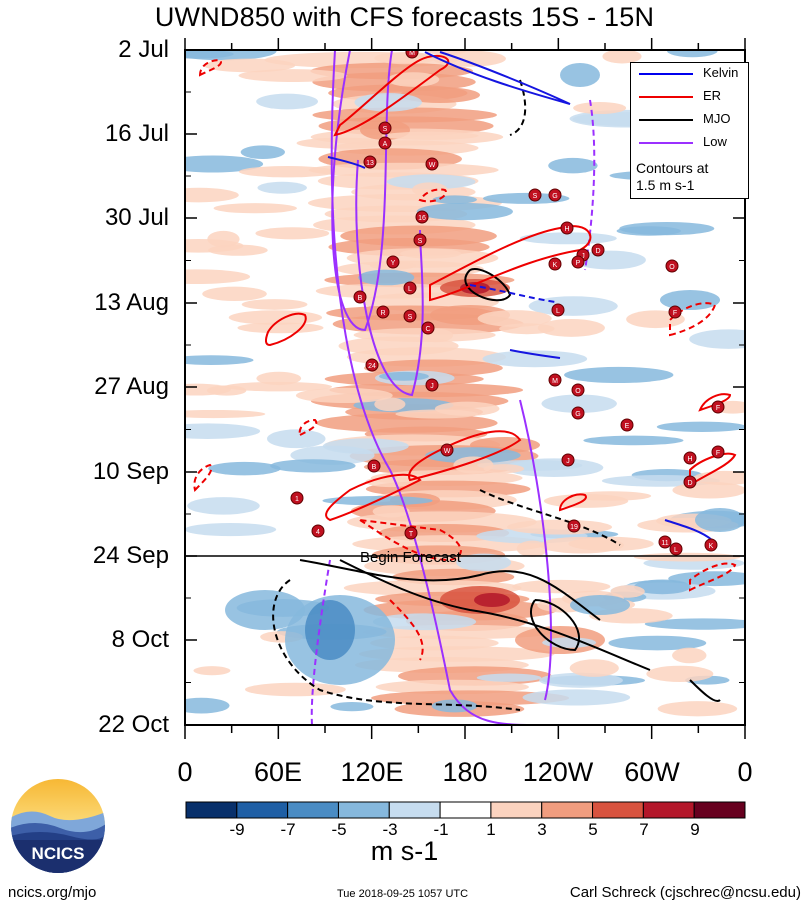  What do you see at coordinates (393, 262) in the screenshot?
I see `storm-marker: Y` at bounding box center [393, 262].